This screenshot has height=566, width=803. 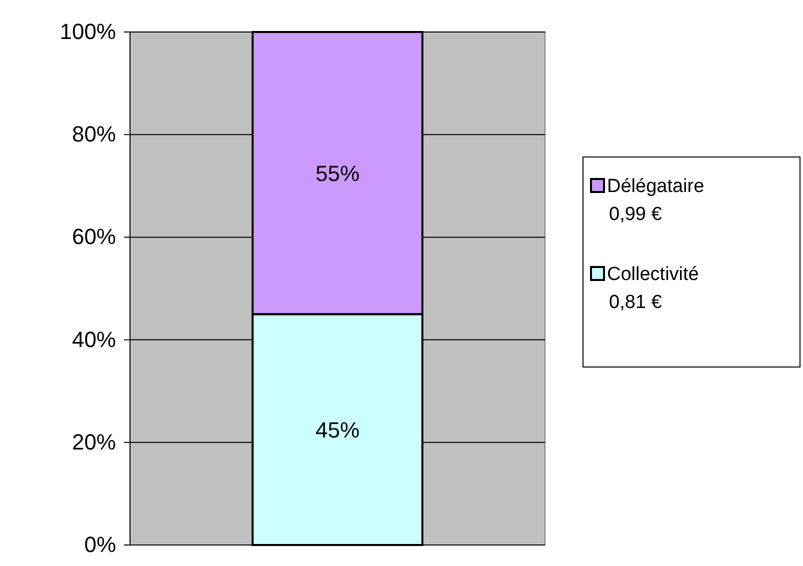 I want to click on y-tick-label: 60%, so click(x=94, y=237).